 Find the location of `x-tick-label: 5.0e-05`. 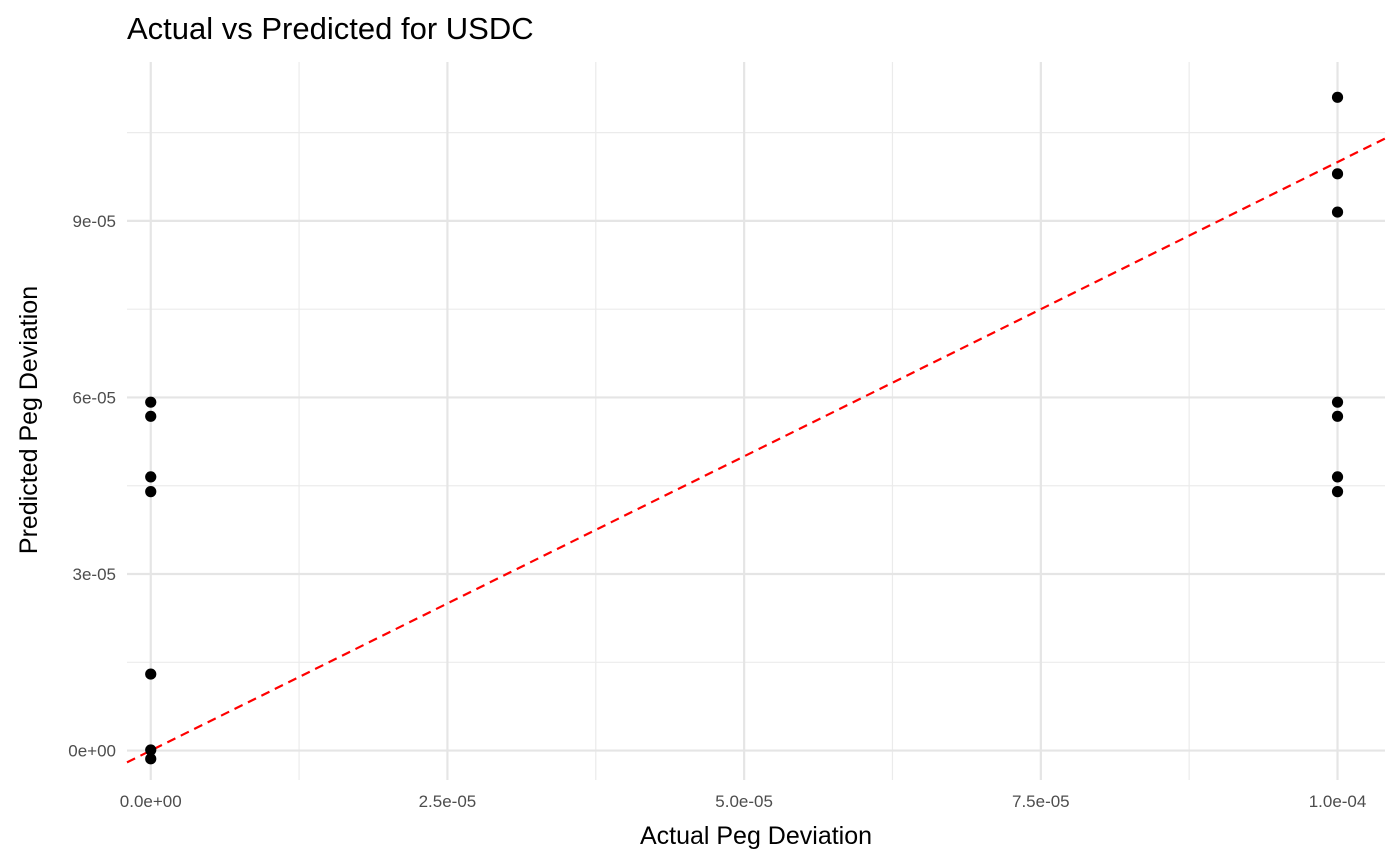

x-tick-label: 5.0e-05 is located at coordinates (744, 801).